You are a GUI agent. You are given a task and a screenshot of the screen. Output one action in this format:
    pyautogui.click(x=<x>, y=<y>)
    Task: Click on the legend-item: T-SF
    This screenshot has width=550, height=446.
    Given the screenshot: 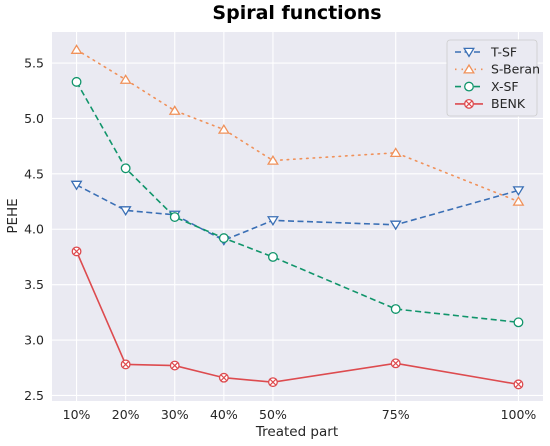 What is the action you would take?
    pyautogui.click(x=486, y=51)
    